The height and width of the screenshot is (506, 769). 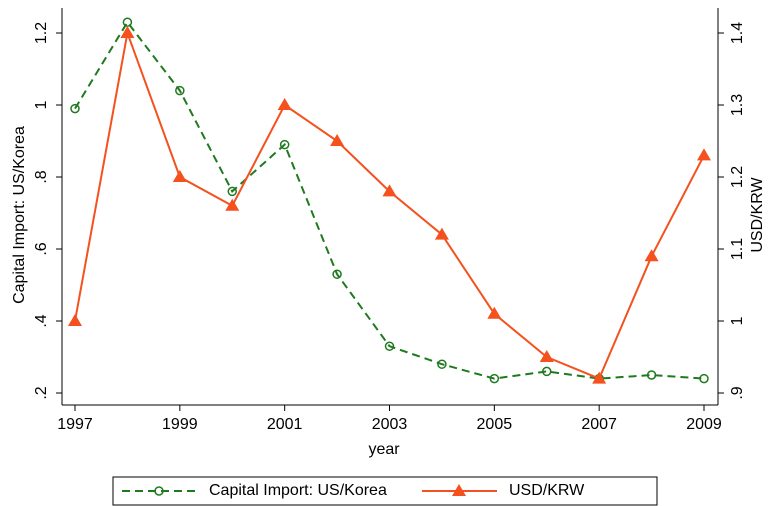 I want to click on y2-tick-label: 1.1, so click(x=737, y=249).